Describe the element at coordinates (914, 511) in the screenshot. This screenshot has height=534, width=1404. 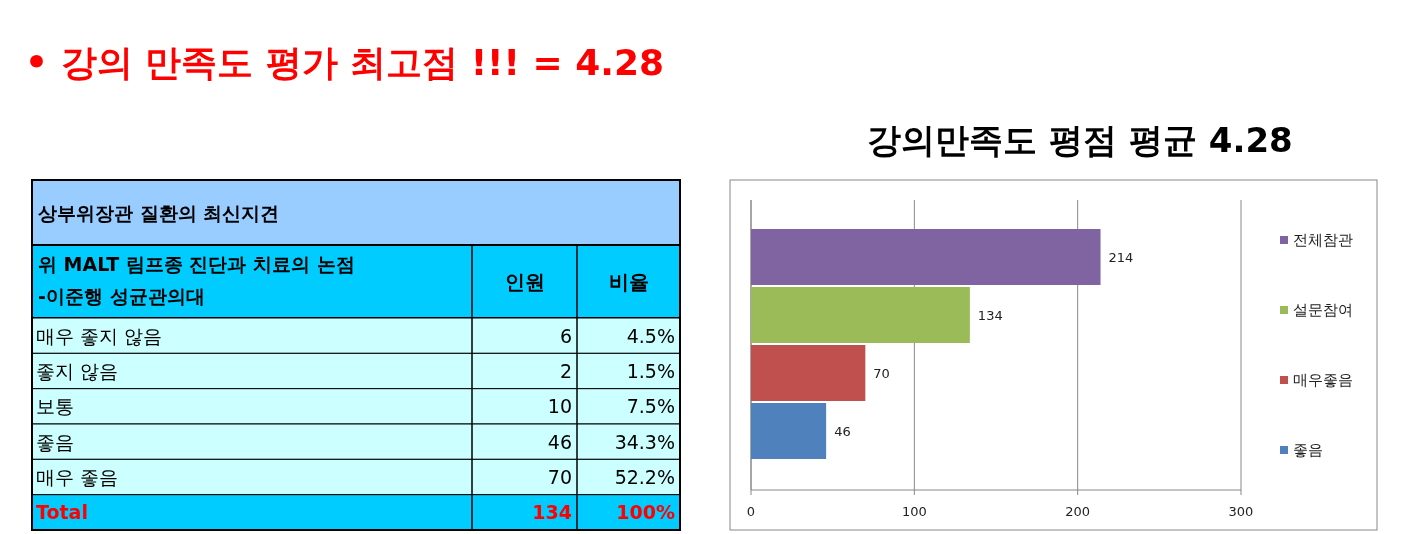
I see `x-tick-label: 100` at that location.